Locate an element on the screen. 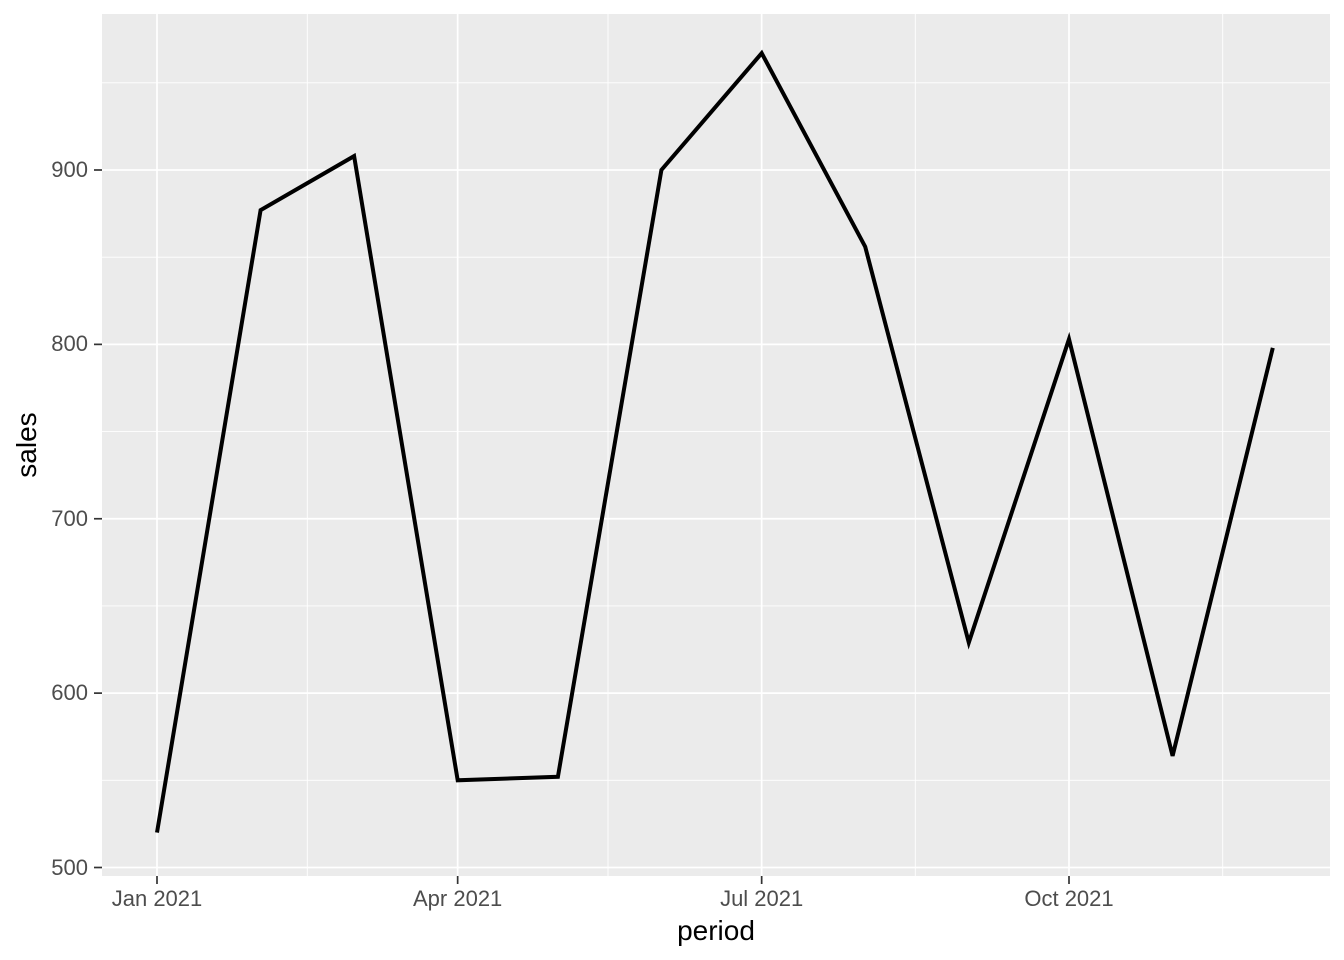  y-axis-tick-label: 900 is located at coordinates (69, 169).